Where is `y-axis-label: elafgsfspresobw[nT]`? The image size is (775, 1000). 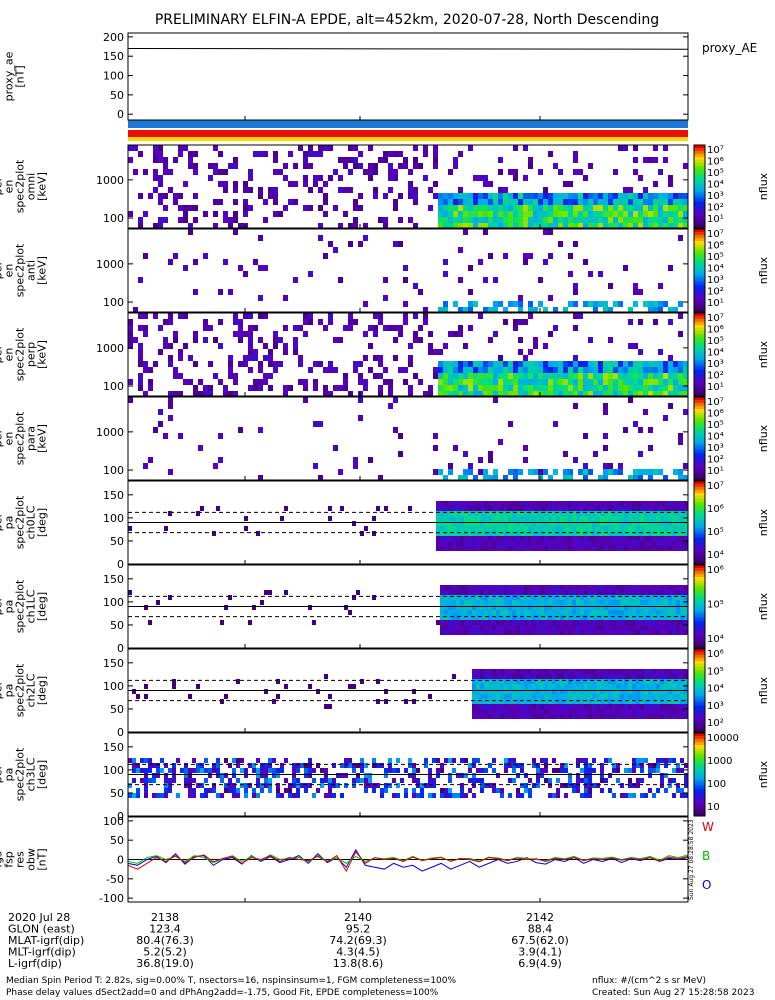
y-axis-label: elafgsfspresobw[nT] is located at coordinates (24, 859).